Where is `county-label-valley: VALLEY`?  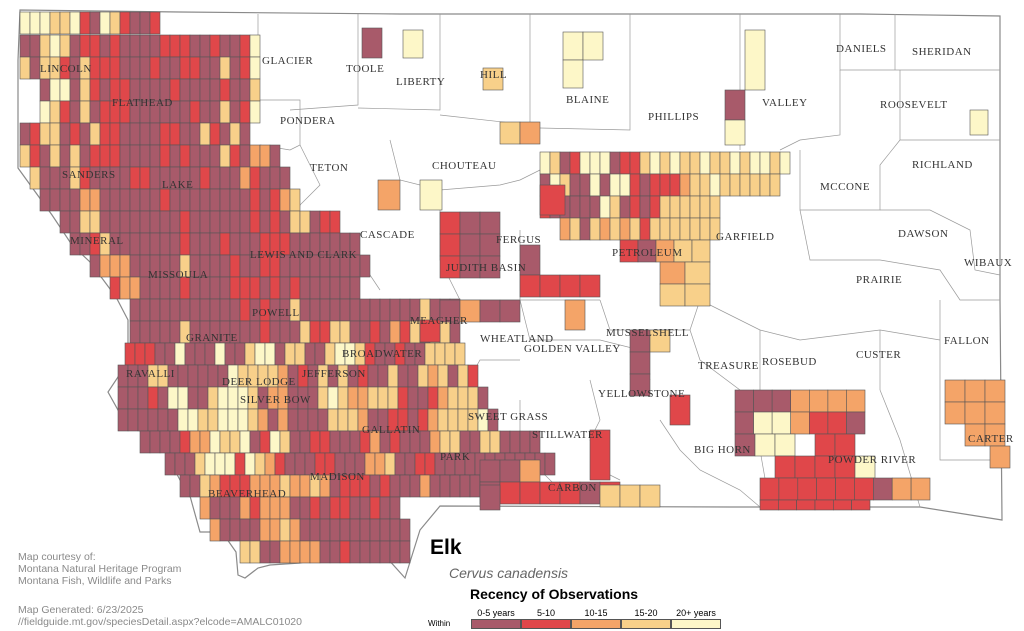 county-label-valley: VALLEY is located at coordinates (785, 103).